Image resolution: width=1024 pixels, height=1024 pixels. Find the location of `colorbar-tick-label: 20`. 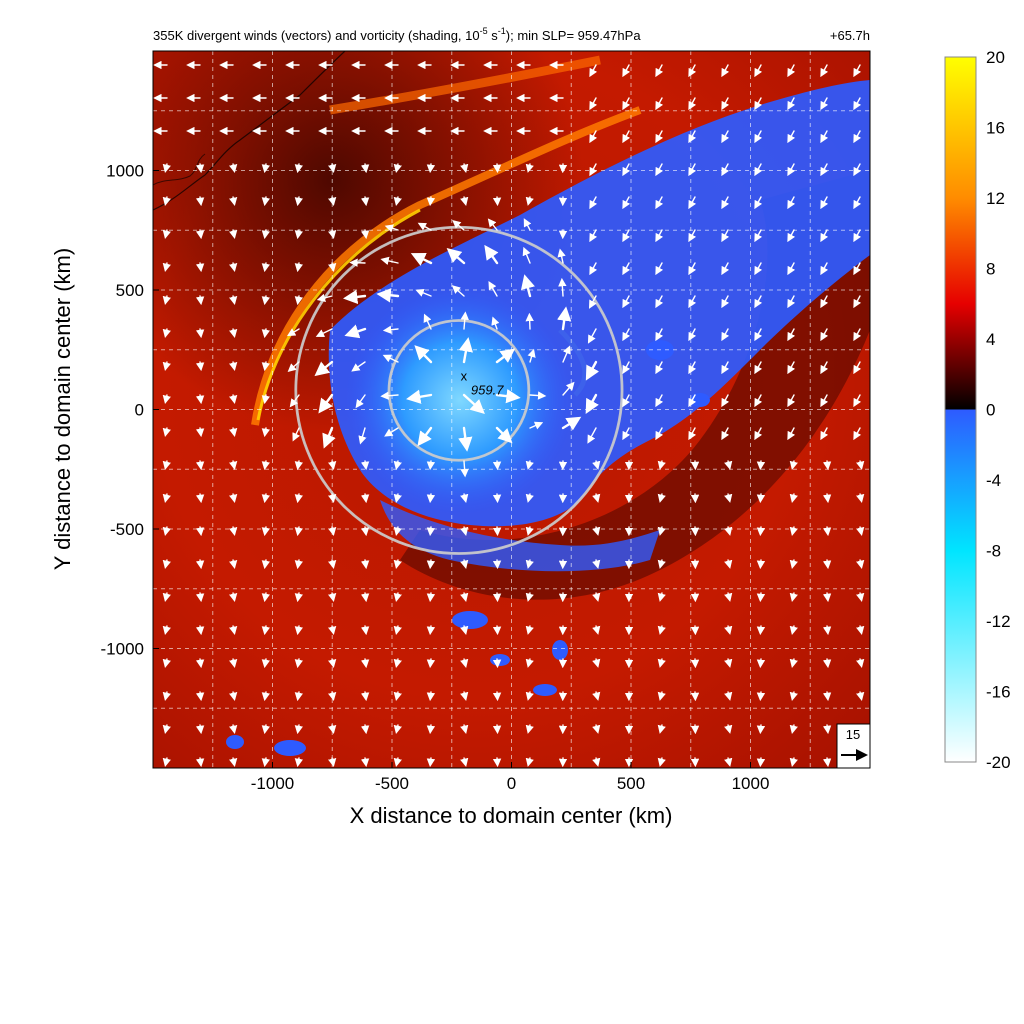

colorbar-tick-label: 20 is located at coordinates (995, 57).